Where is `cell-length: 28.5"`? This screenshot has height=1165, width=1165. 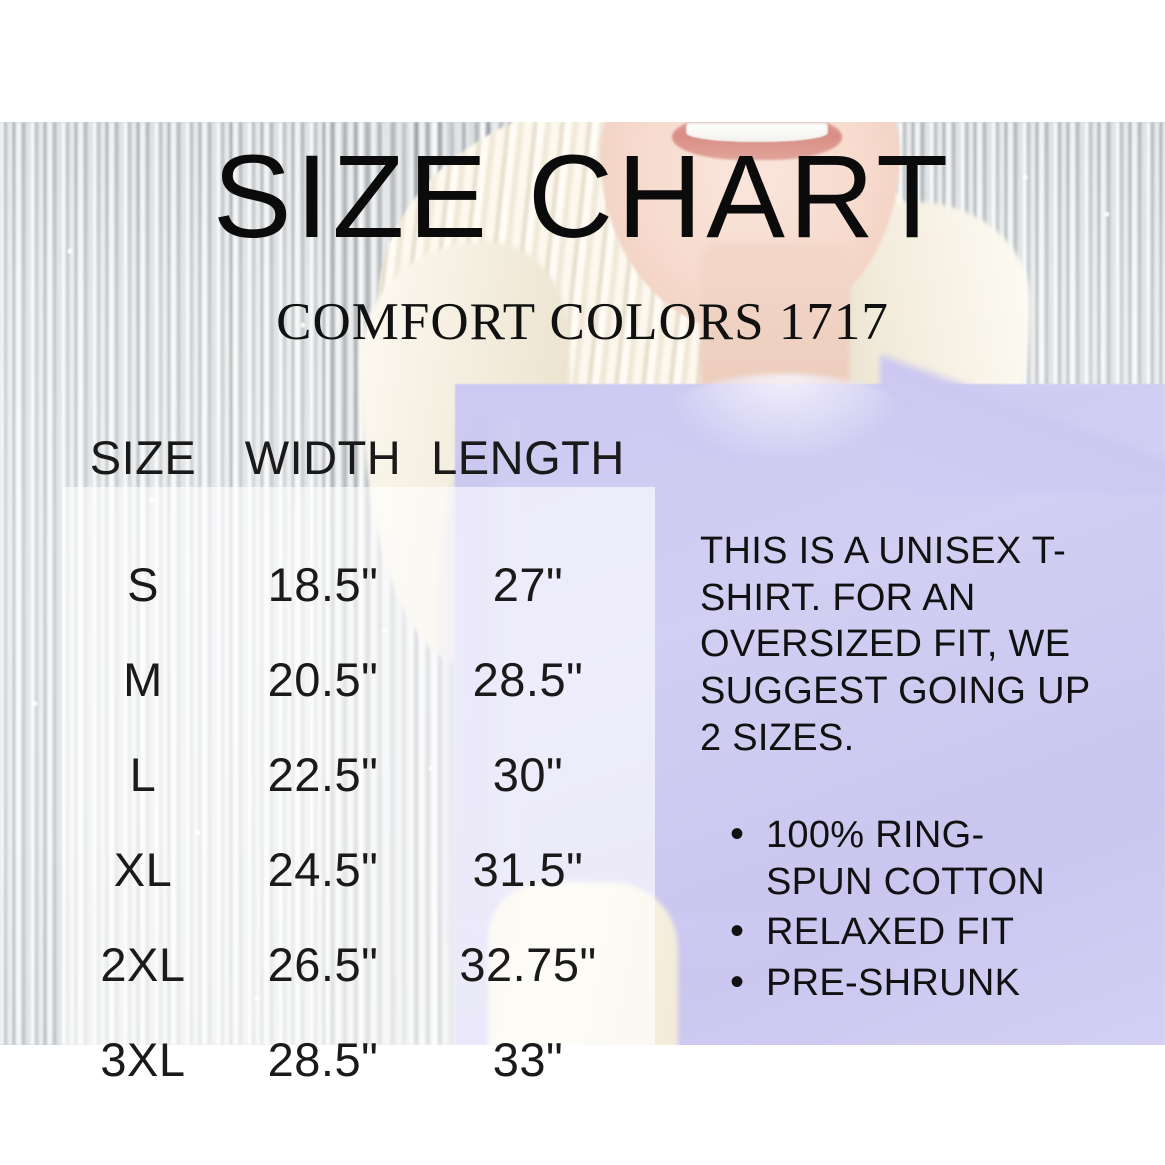 cell-length: 28.5" is located at coordinates (528, 679).